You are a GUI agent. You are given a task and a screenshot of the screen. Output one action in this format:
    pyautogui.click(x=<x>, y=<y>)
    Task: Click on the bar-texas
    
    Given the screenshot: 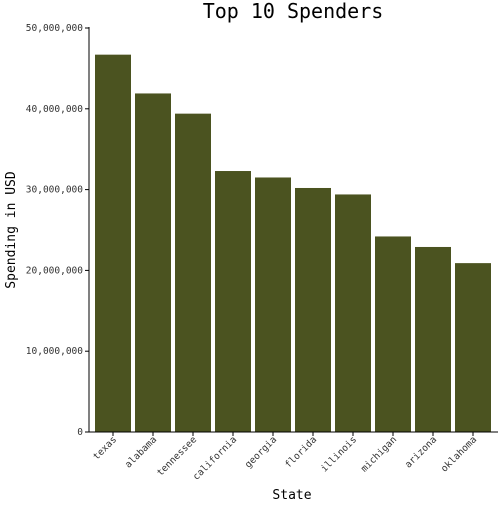 What is the action you would take?
    pyautogui.click(x=113, y=243)
    